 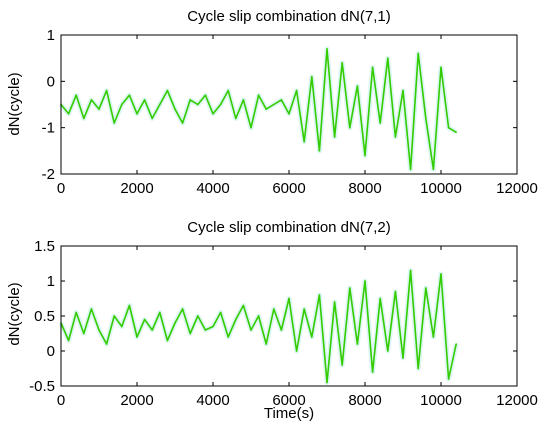 What do you see at coordinates (288, 16) in the screenshot?
I see `title-top: Cycle slip combination dN(7,1)` at bounding box center [288, 16].